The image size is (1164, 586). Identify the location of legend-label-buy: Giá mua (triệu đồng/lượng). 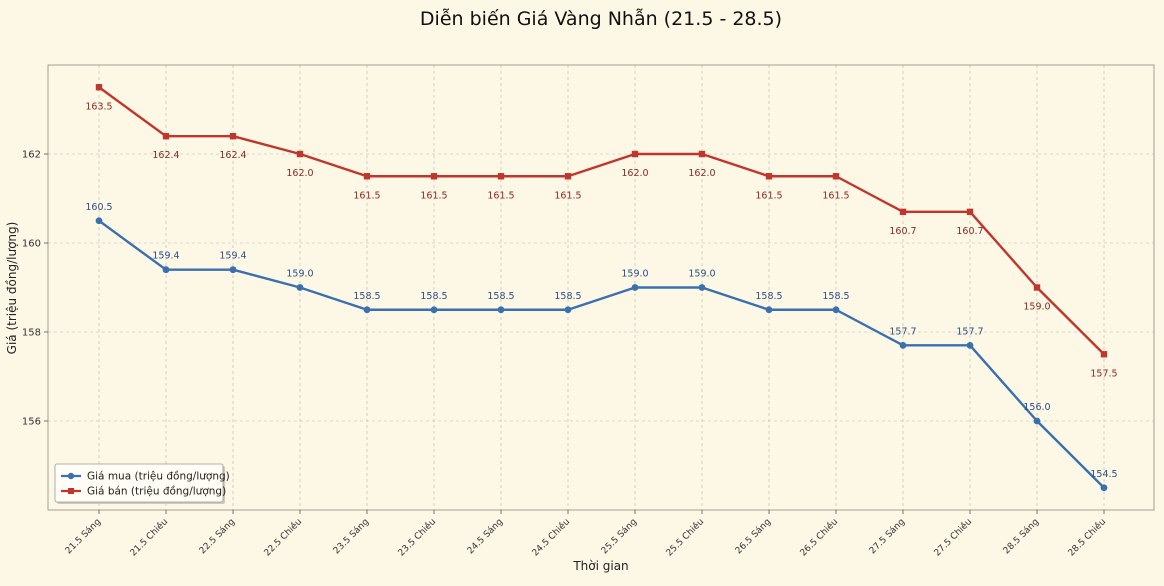
(158, 477).